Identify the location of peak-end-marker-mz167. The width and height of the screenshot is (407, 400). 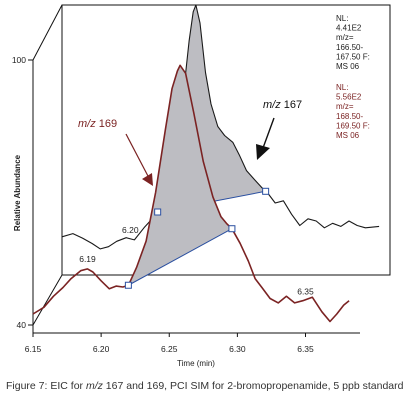
(266, 191).